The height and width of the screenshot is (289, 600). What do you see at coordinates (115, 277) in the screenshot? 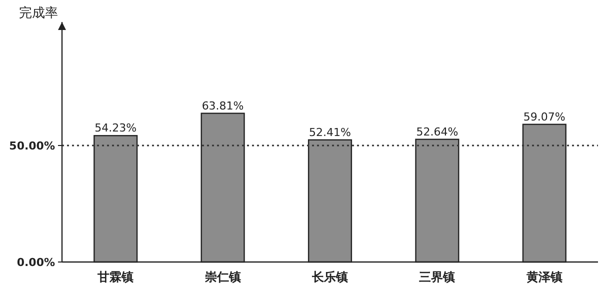
I see `x-tick-label: 甘霖镇` at bounding box center [115, 277].